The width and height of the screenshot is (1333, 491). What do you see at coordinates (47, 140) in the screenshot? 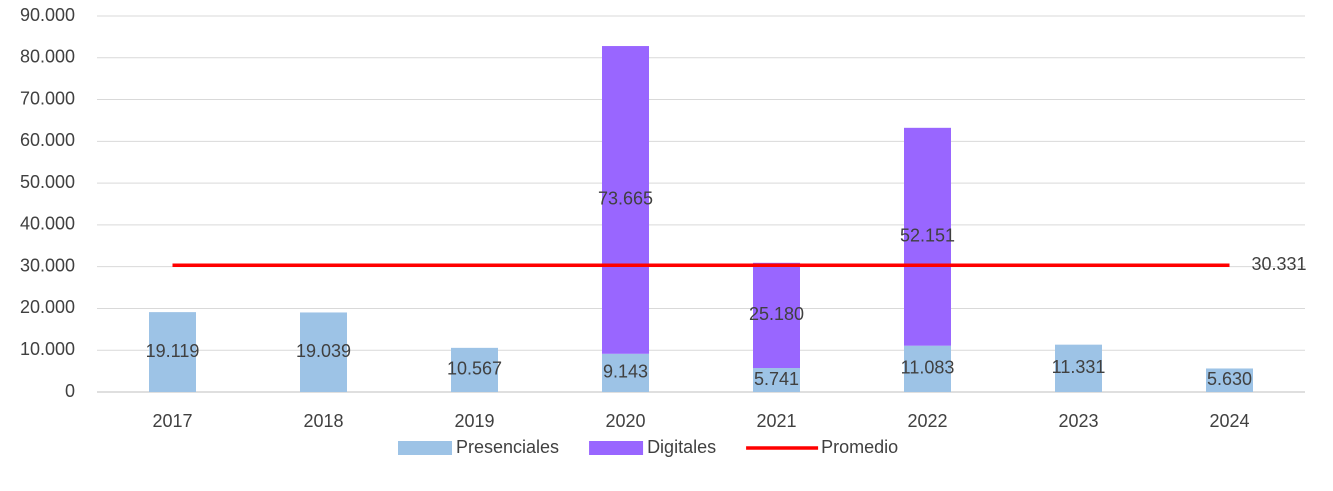
I see `y-tick-label: 60.000` at bounding box center [47, 140].